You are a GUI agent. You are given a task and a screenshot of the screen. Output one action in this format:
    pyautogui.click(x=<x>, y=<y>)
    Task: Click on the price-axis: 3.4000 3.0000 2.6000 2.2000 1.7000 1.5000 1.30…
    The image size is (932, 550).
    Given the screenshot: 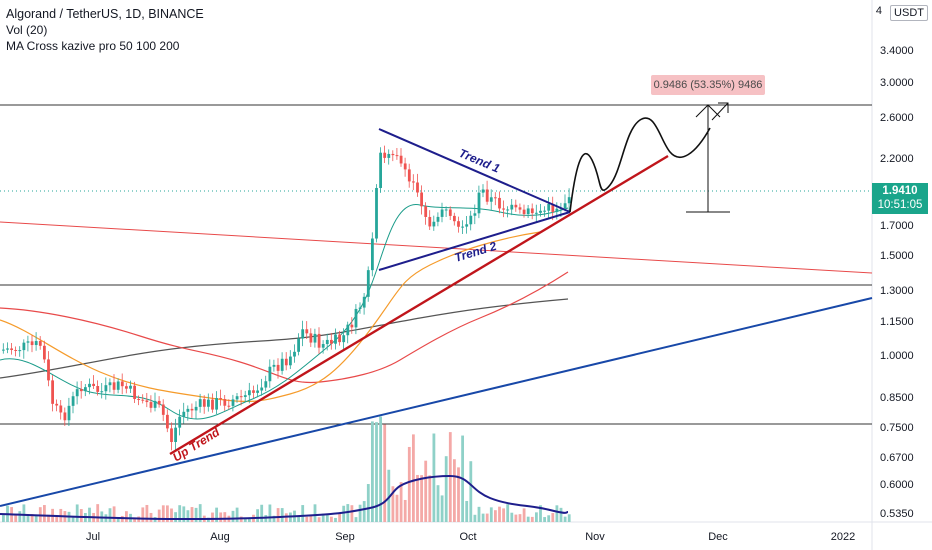 What is the action you would take?
    pyautogui.click(x=897, y=282)
    